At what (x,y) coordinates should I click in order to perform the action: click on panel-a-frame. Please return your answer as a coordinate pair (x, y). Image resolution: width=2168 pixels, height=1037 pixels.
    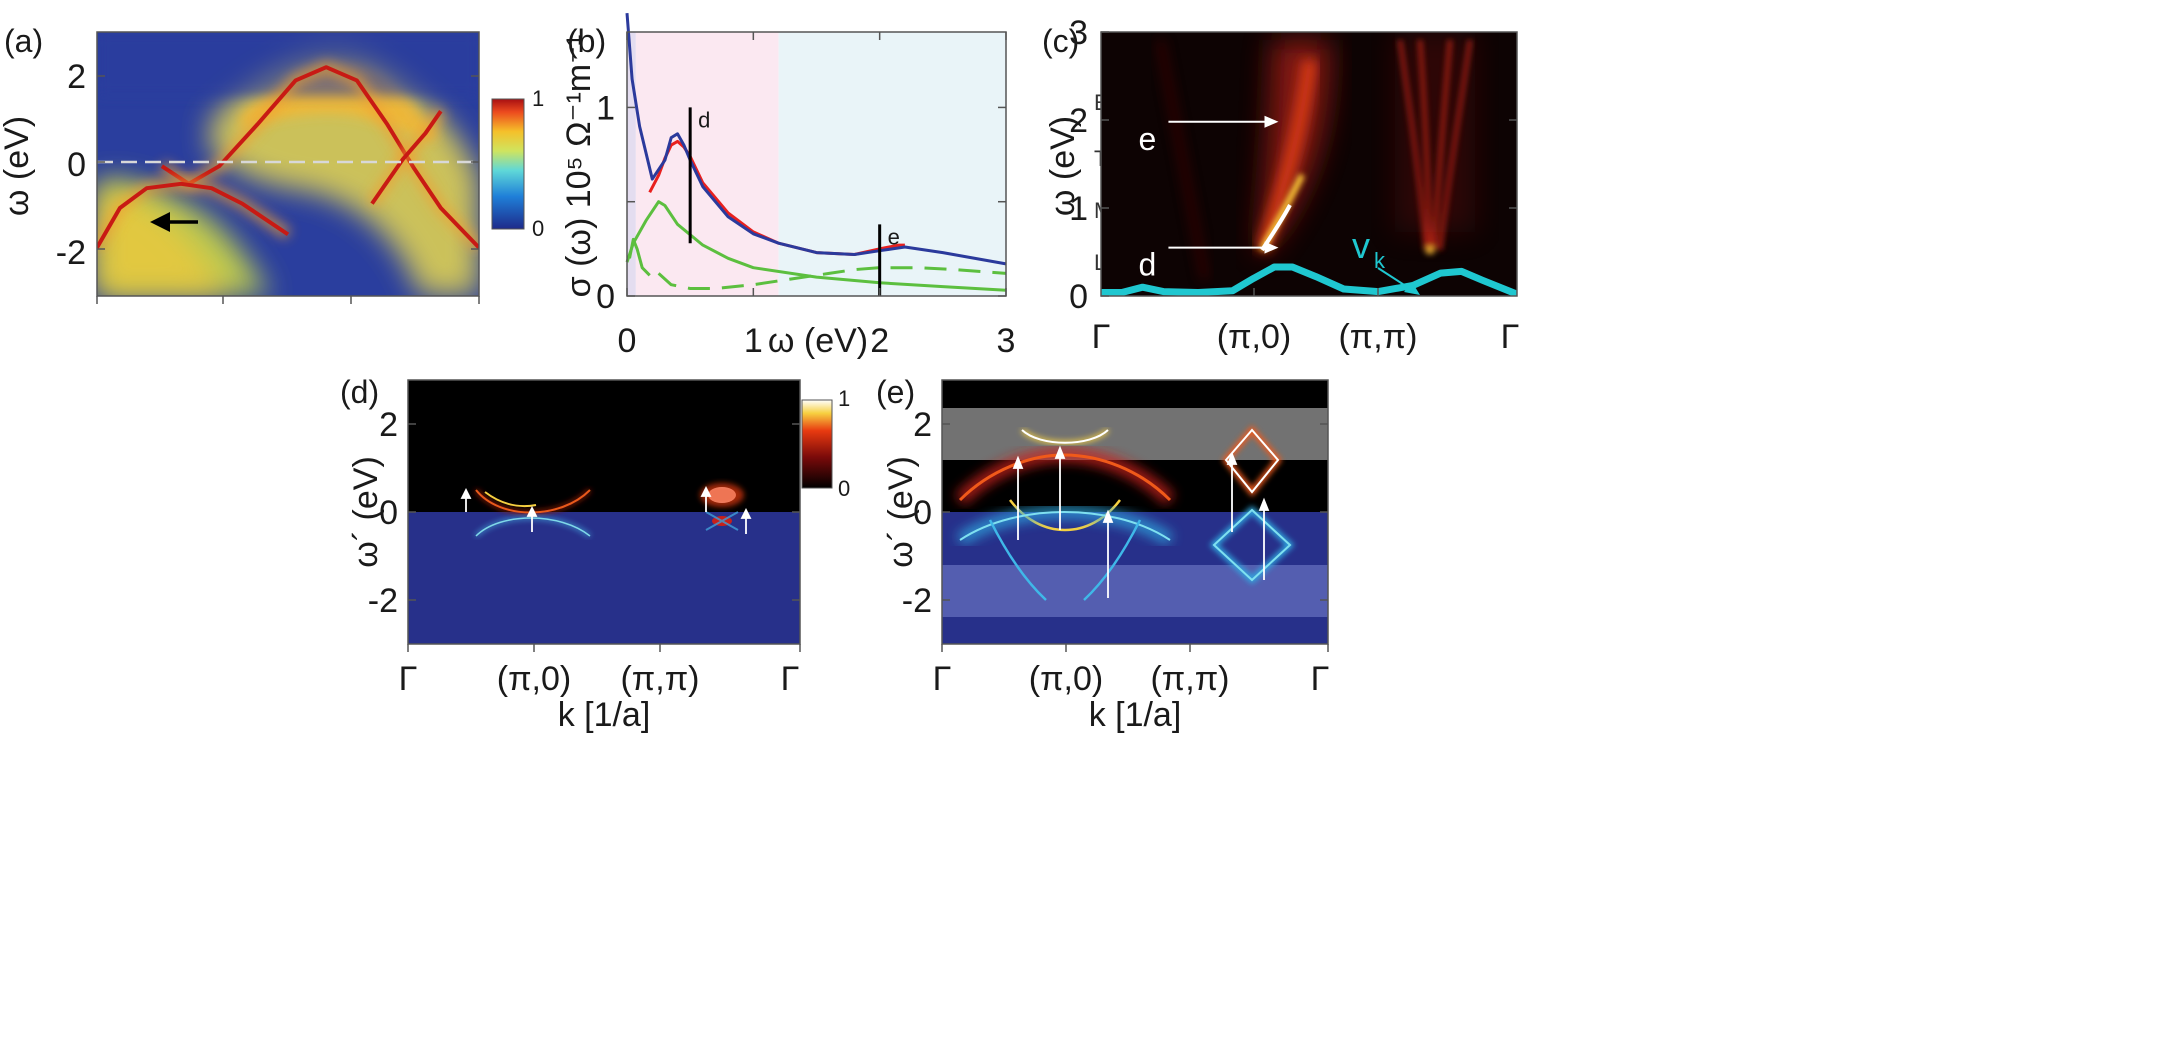
    Looking at the image, I should click on (288, 164).